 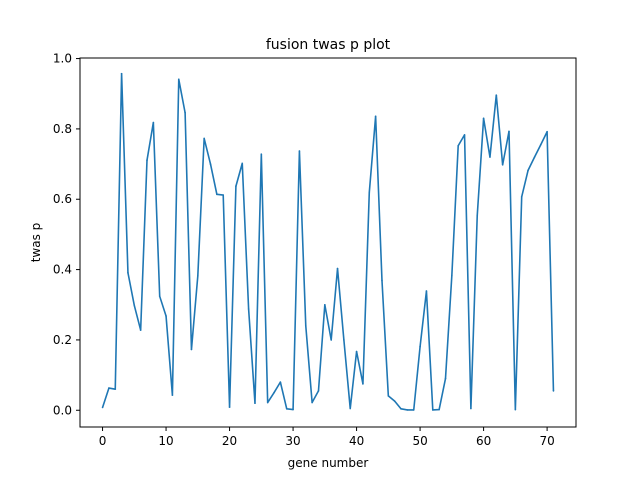 What do you see at coordinates (62, 410) in the screenshot?
I see `y-tick-label: 0.0` at bounding box center [62, 410].